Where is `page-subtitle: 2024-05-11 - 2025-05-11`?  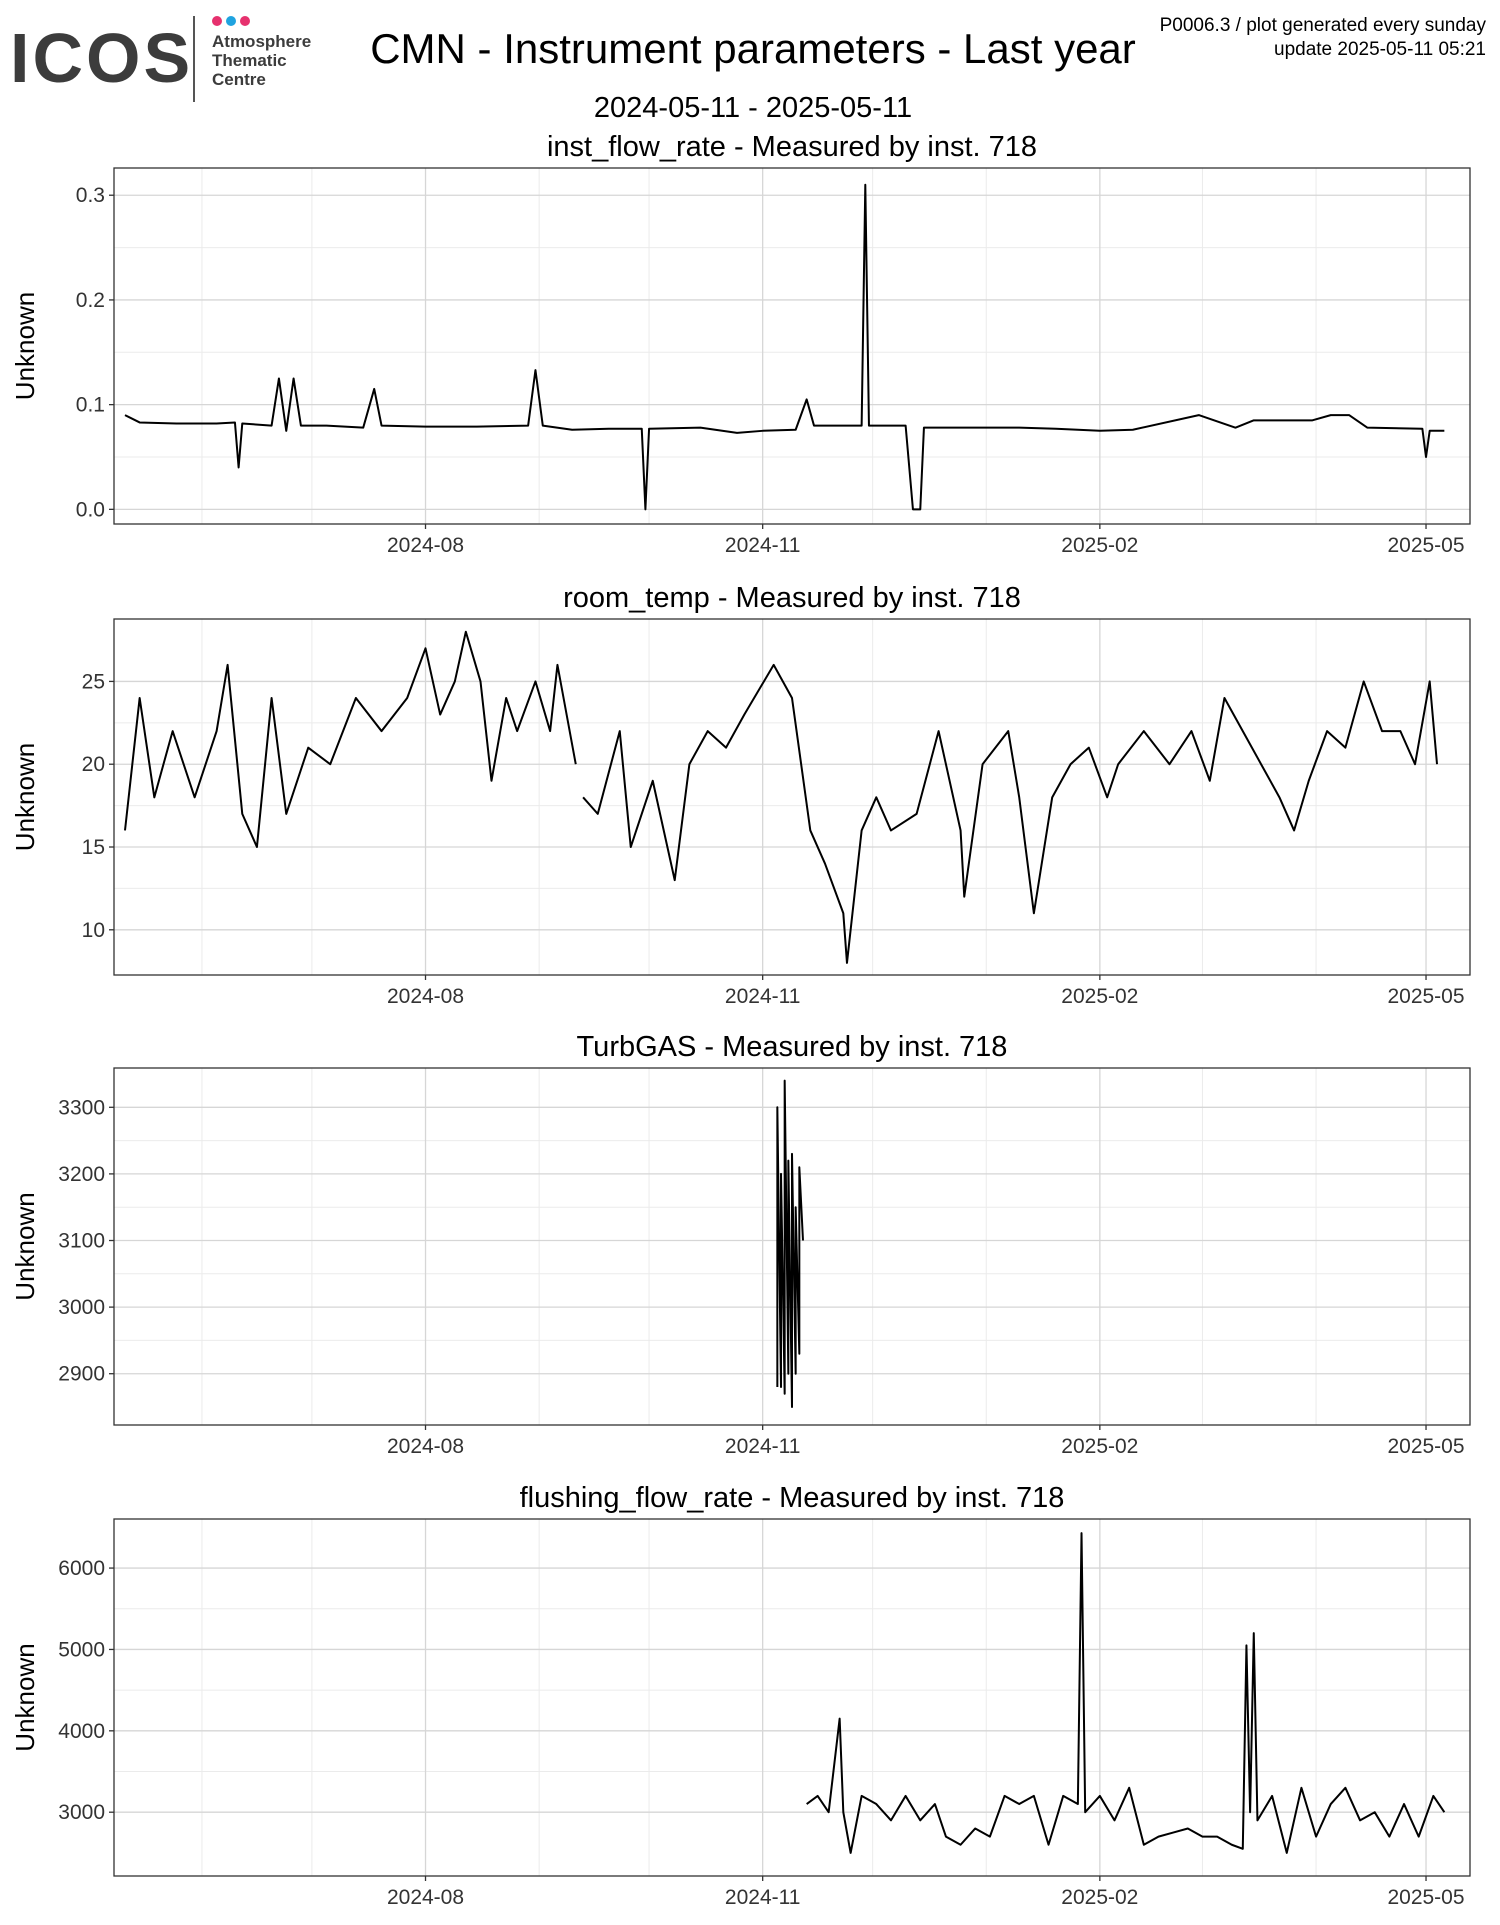 page-subtitle: 2024-05-11 - 2025-05-11 is located at coordinates (753, 108).